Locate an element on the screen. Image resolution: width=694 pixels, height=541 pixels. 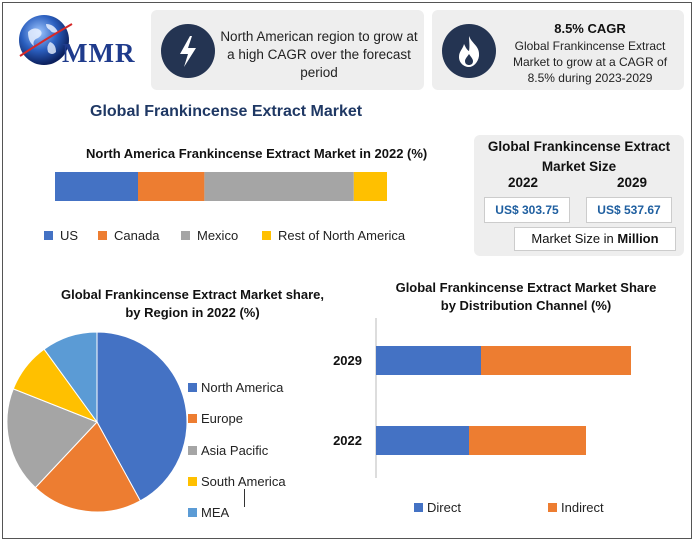
pie-legend-europe: Europe is located at coordinates (237, 418).